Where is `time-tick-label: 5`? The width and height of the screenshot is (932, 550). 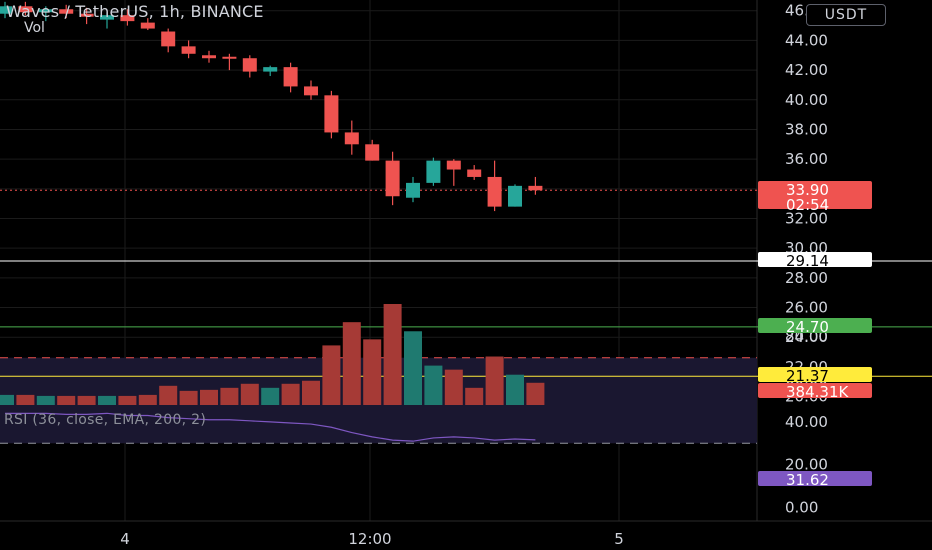
time-tick-label: 5 is located at coordinates (619, 539).